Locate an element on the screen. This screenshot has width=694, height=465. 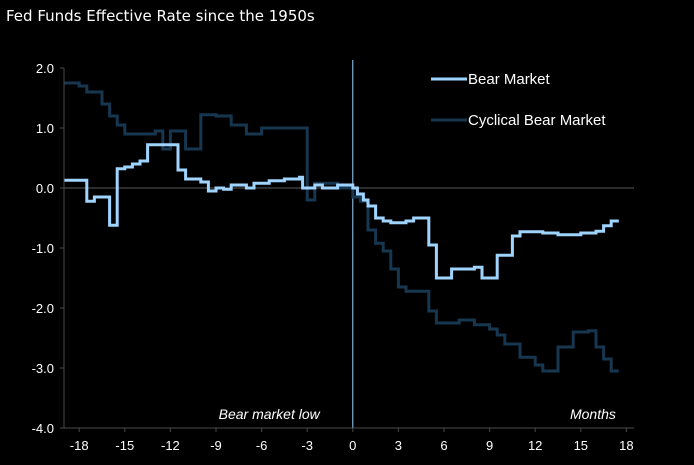
x-tick-label: -9 is located at coordinates (216, 445).